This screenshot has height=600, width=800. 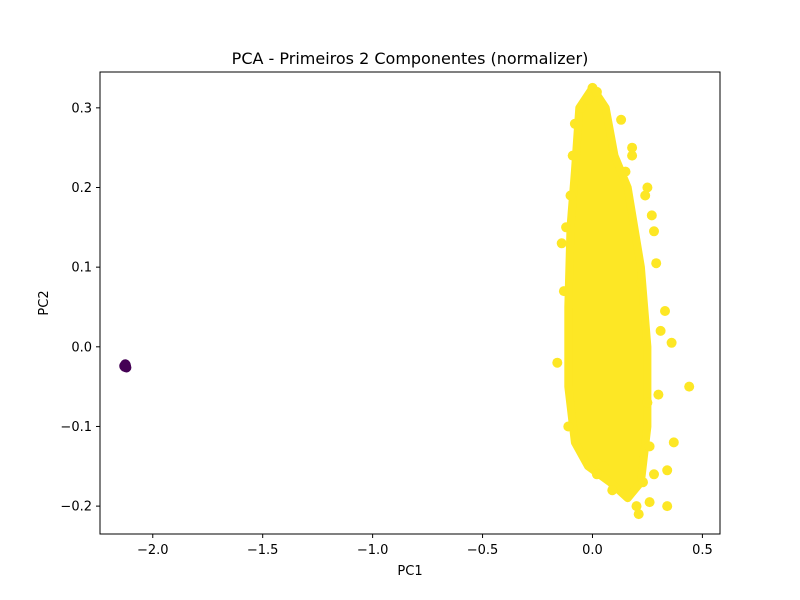 I want to click on y-tick-label: 0.1, so click(x=81, y=268).